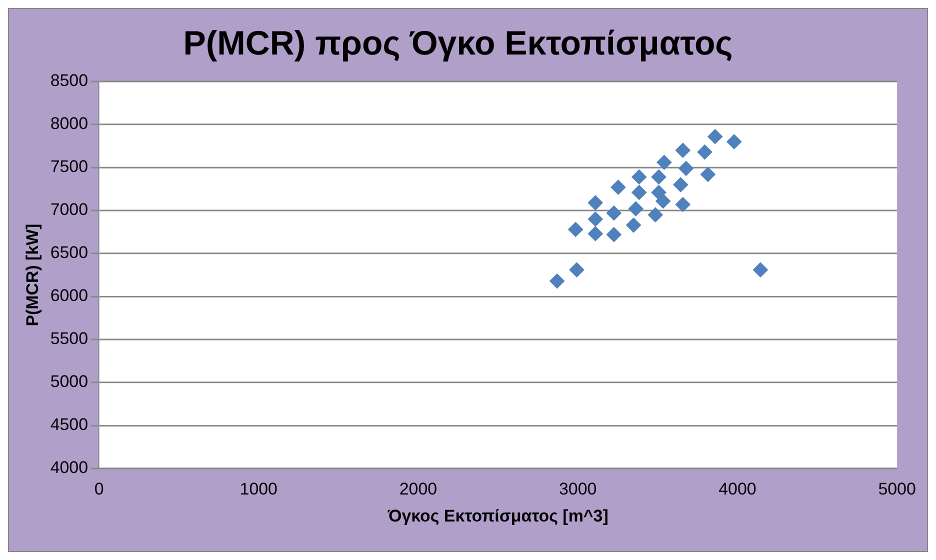 This screenshot has width=936, height=560. What do you see at coordinates (259, 488) in the screenshot?
I see `x-tick-label: 1000` at bounding box center [259, 488].